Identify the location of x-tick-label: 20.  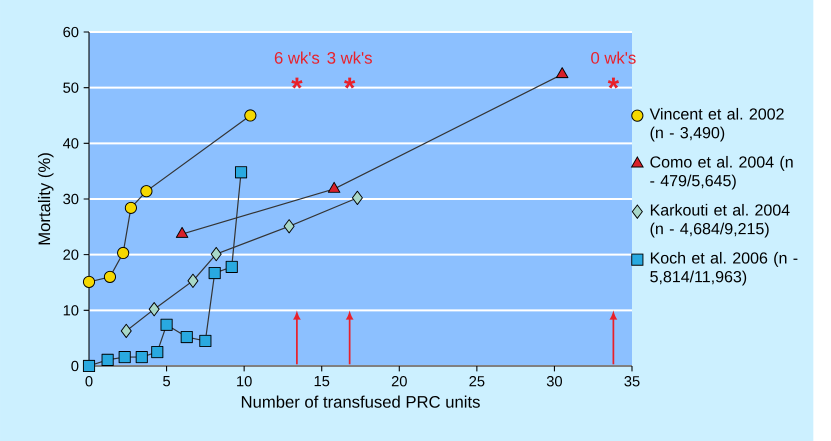
(399, 381).